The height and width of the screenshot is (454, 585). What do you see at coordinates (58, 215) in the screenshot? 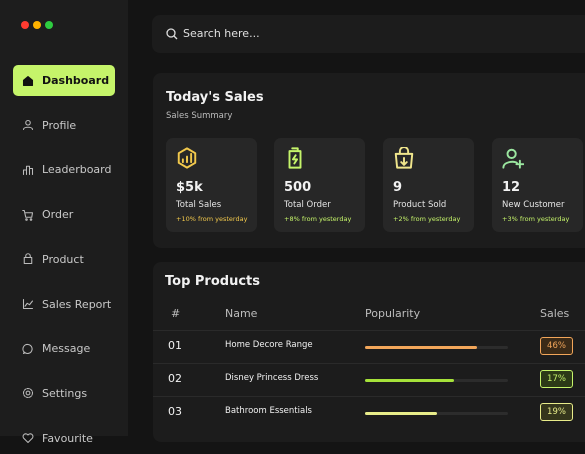
I see `nav-label: Order` at bounding box center [58, 215].